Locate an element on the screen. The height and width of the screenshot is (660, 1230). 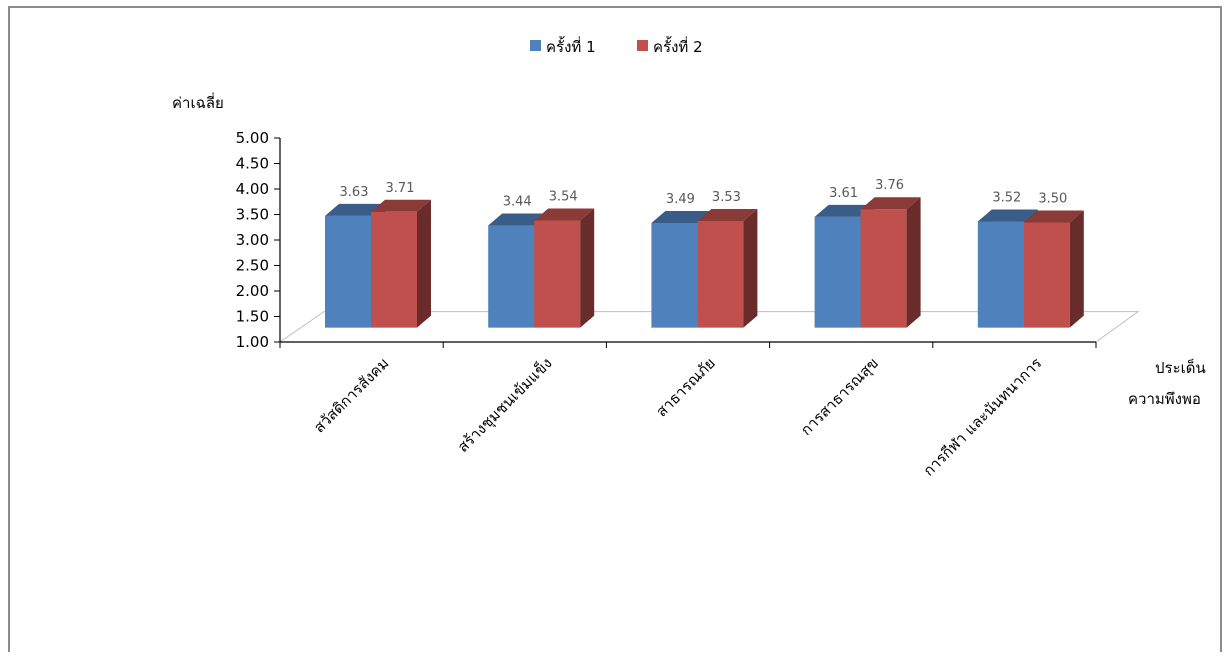
y-tick-label: 3.50 is located at coordinates (252, 215).